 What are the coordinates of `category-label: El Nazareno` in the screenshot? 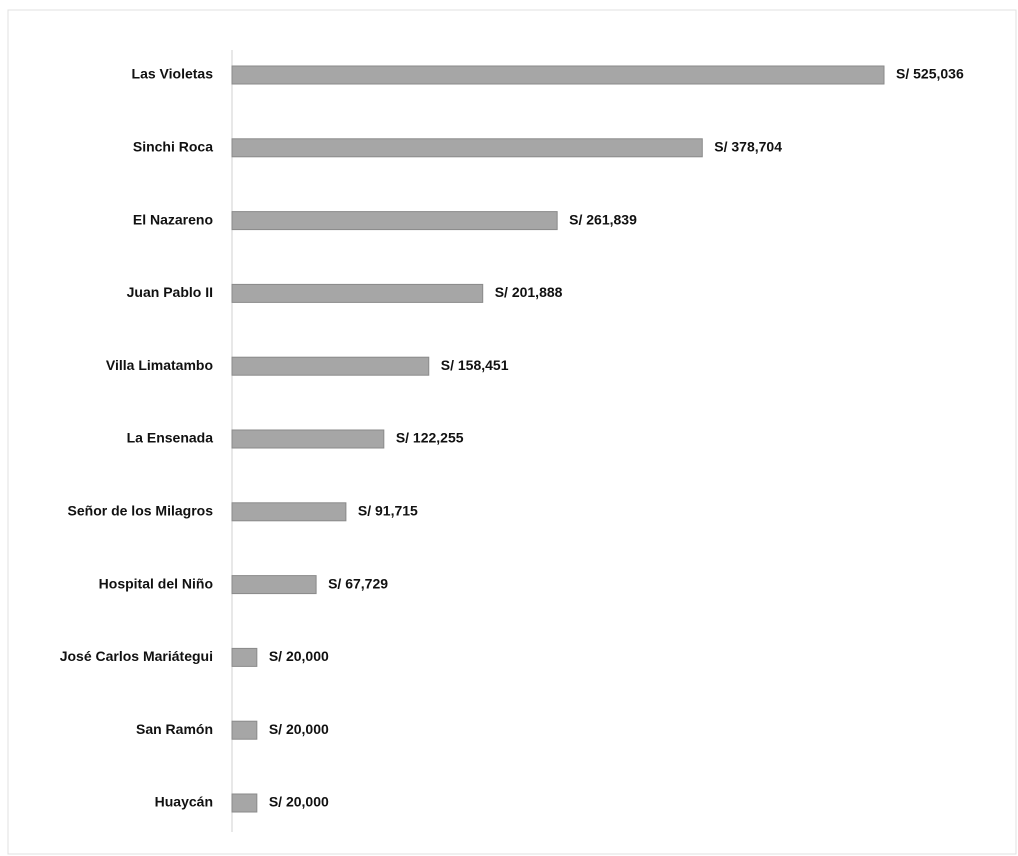 It's located at (173, 219).